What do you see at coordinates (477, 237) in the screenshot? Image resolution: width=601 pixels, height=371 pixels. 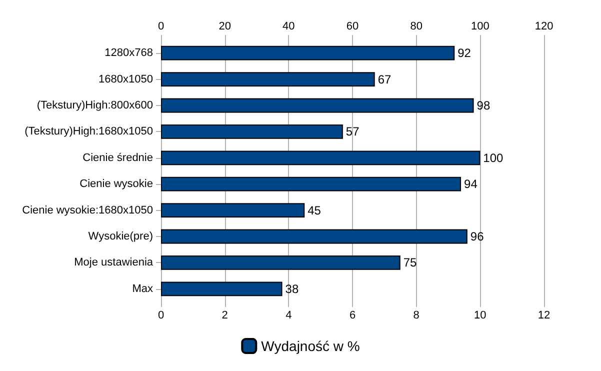 I see `data-label: 96` at bounding box center [477, 237].